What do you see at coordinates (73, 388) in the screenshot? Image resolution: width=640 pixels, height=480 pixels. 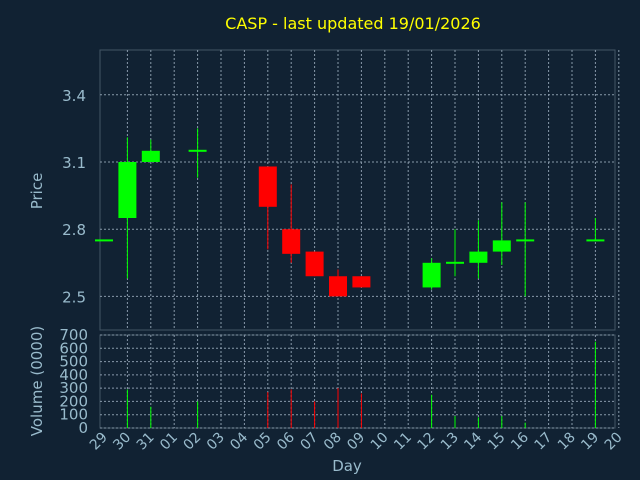 I see `volume-y-tick-label: 300` at bounding box center [73, 388].